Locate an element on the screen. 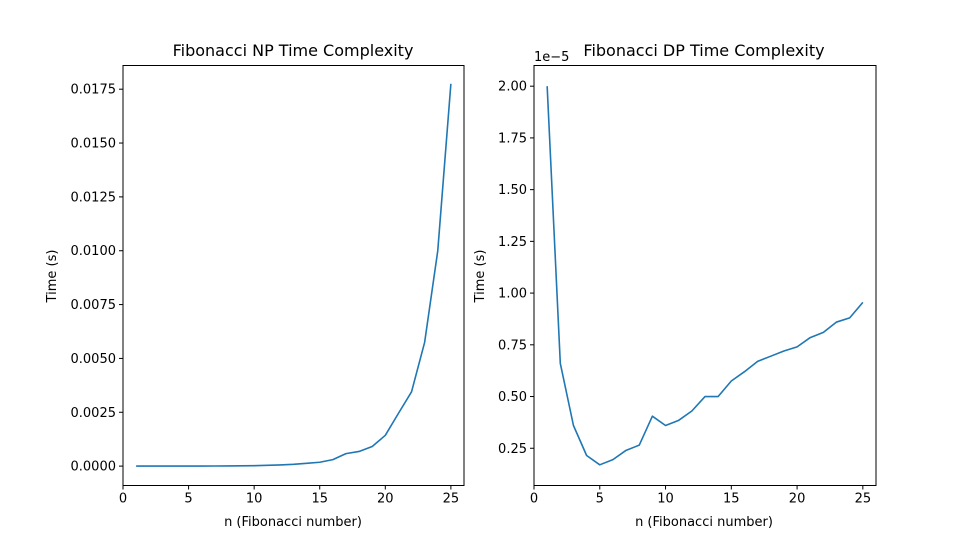 This screenshot has height=545, width=973. dp-x-tick-label: 20 is located at coordinates (797, 499).